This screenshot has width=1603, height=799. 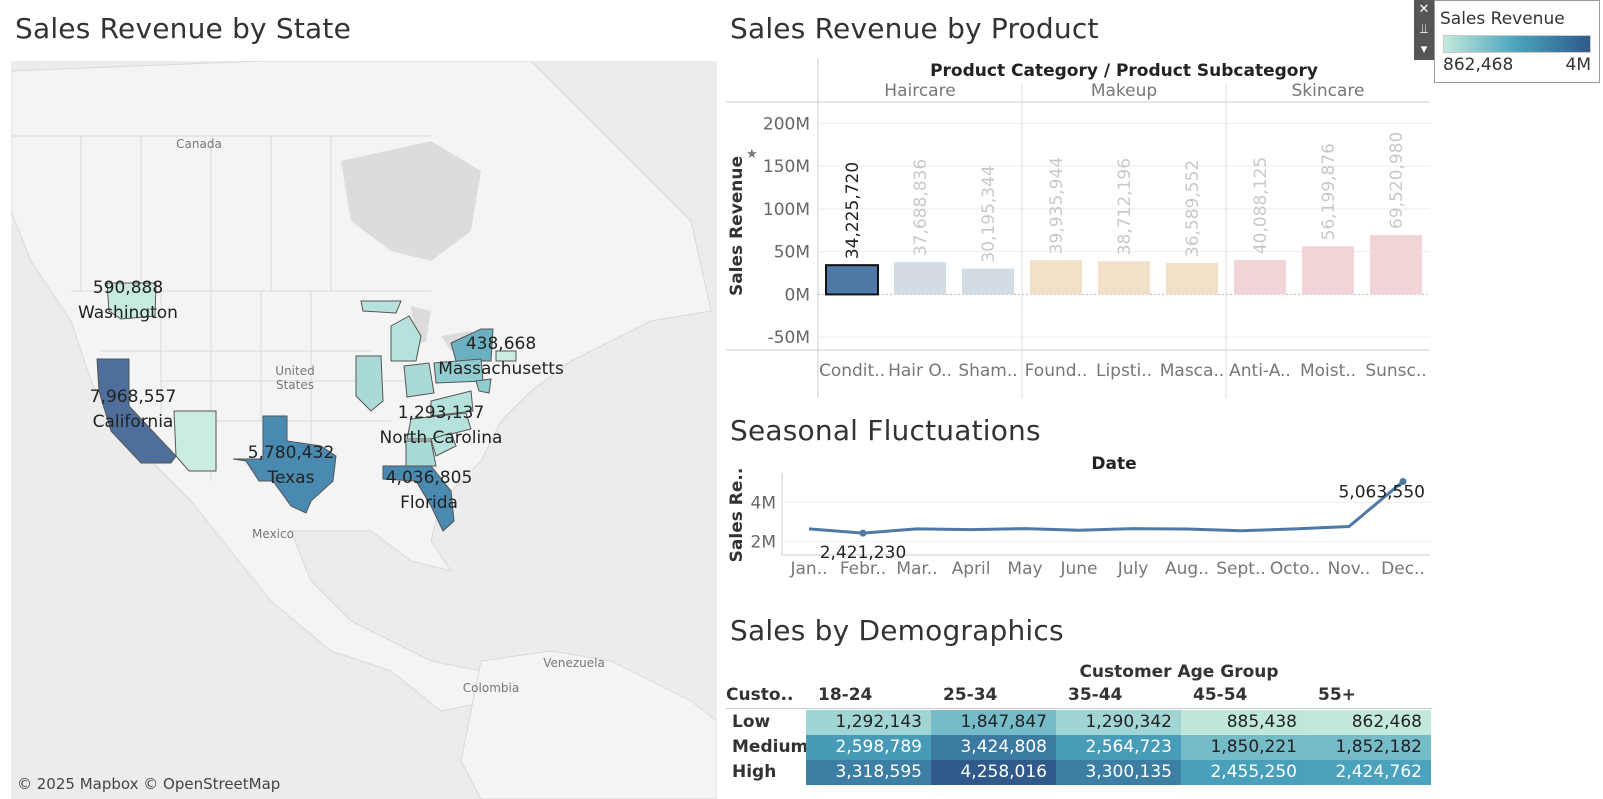 I want to click on bar-value-label: 38,712,196, so click(x=1125, y=206).